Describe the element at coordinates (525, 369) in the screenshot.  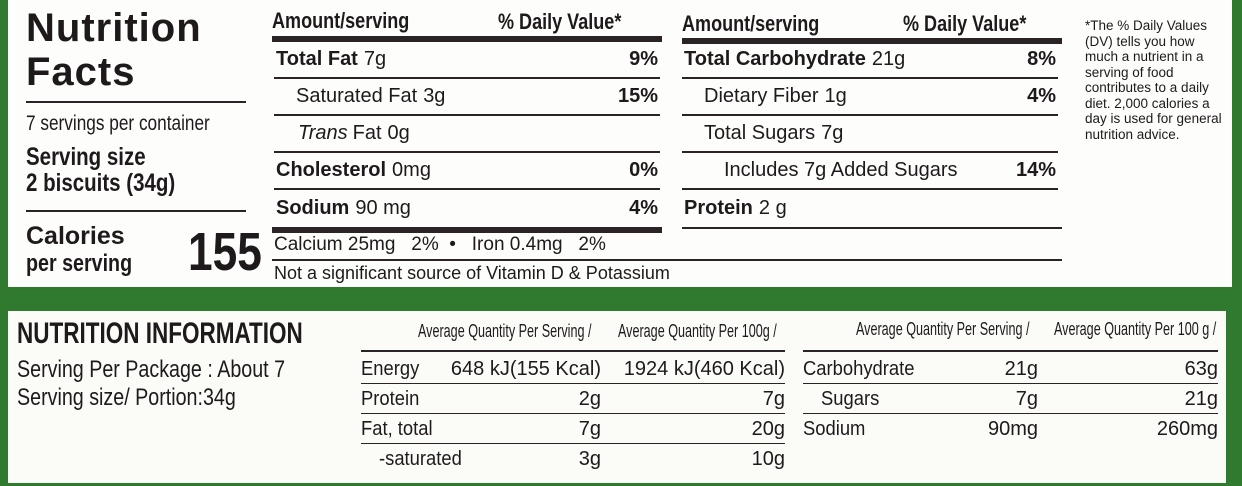
I see `info-per-serving: 648 kJ(155 Kcal)` at that location.